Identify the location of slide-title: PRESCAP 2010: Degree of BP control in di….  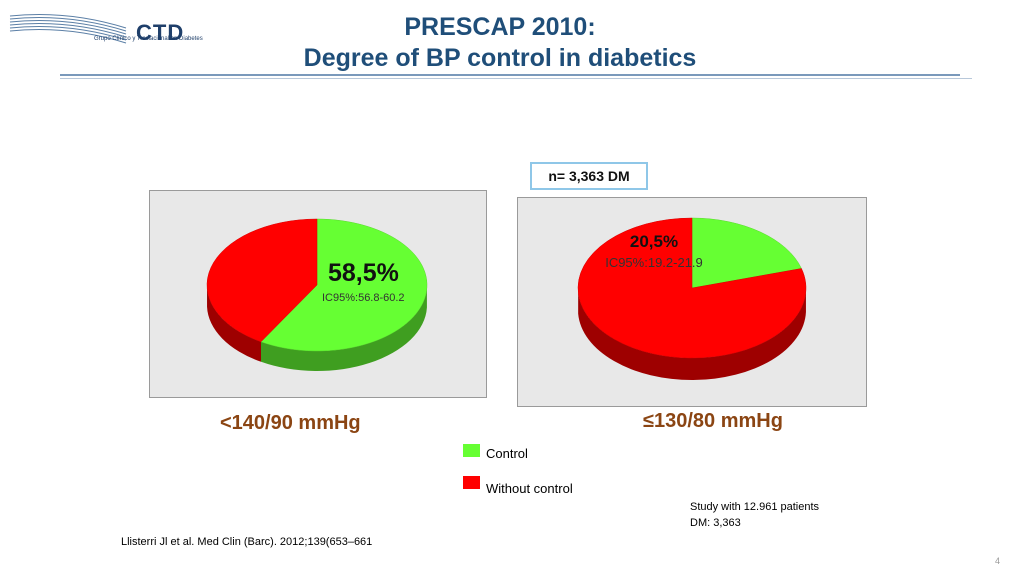
(500, 43).